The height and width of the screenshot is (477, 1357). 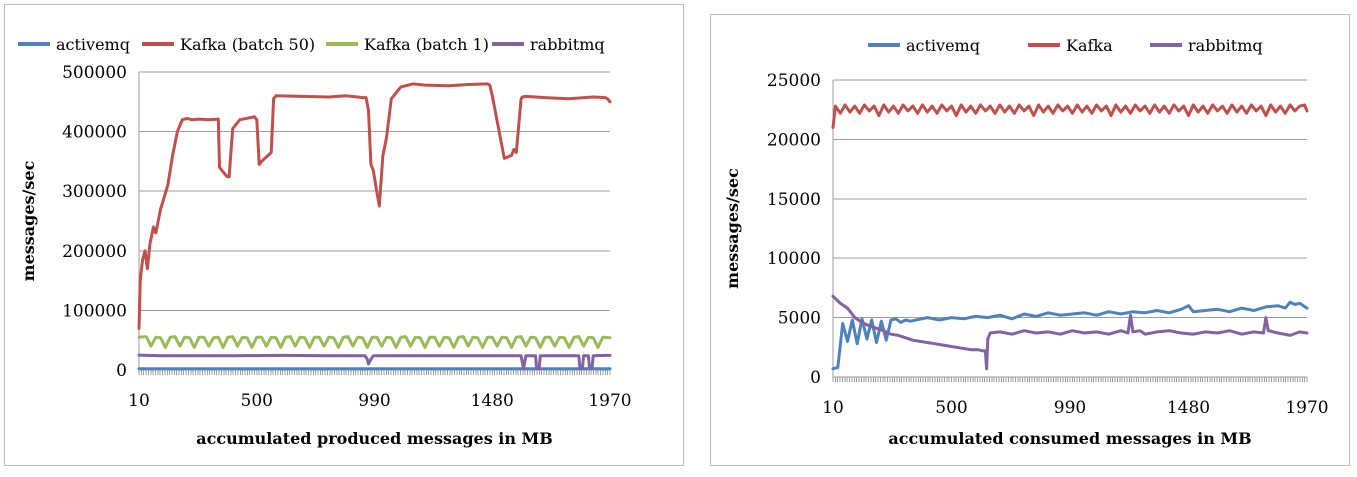 What do you see at coordinates (94, 133) in the screenshot?
I see `y-tick-label: 400000` at bounding box center [94, 133].